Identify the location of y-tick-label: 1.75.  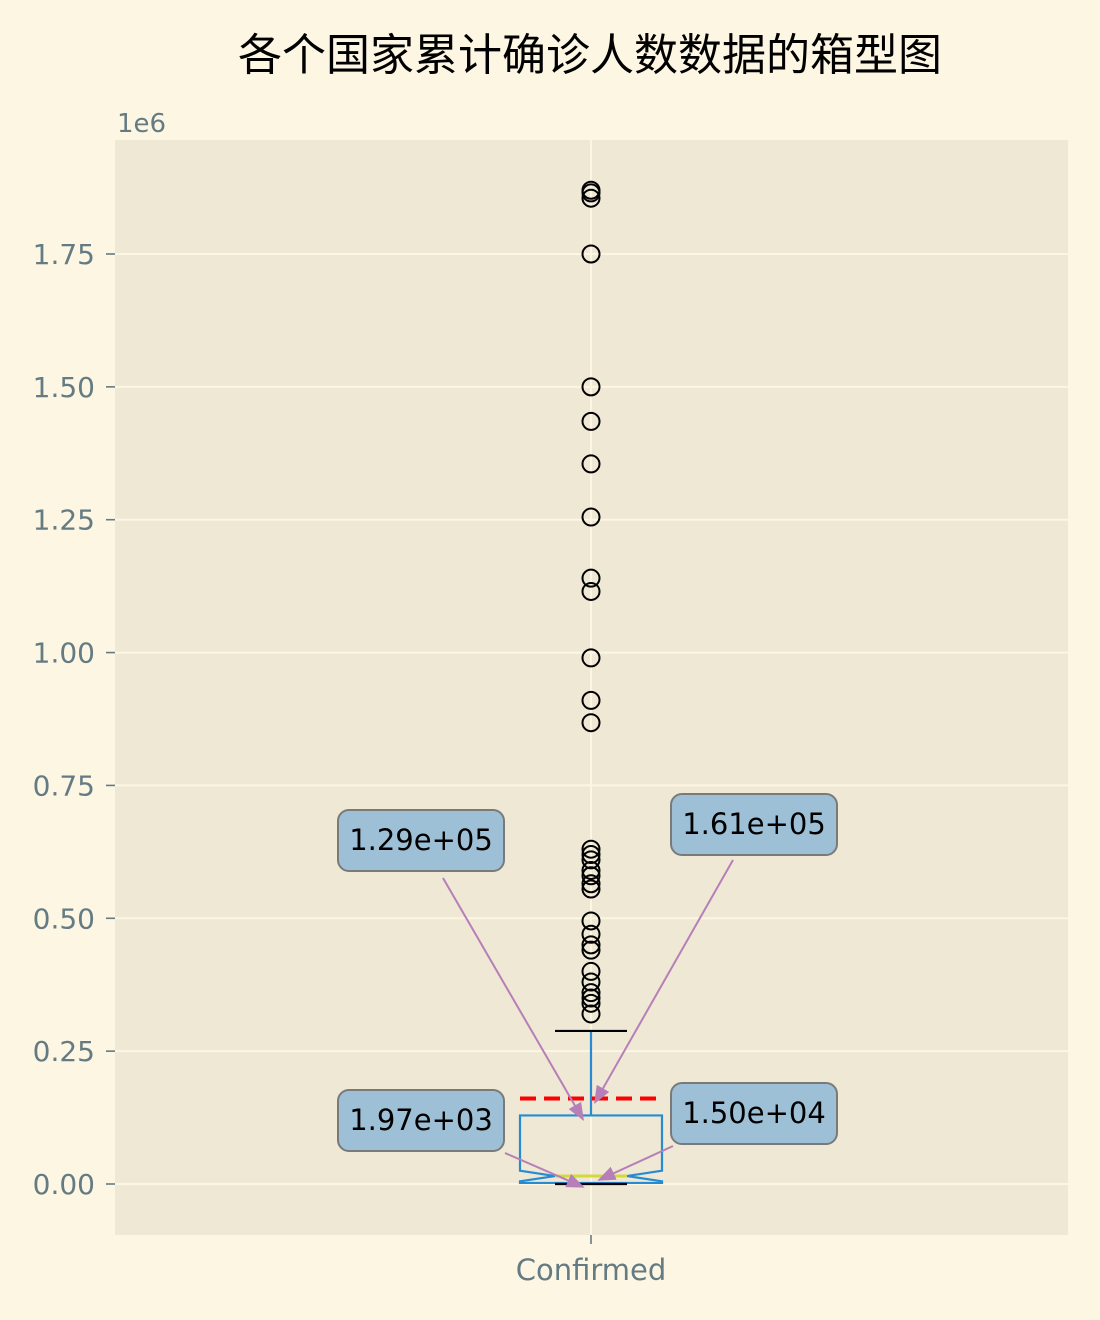
(64, 254).